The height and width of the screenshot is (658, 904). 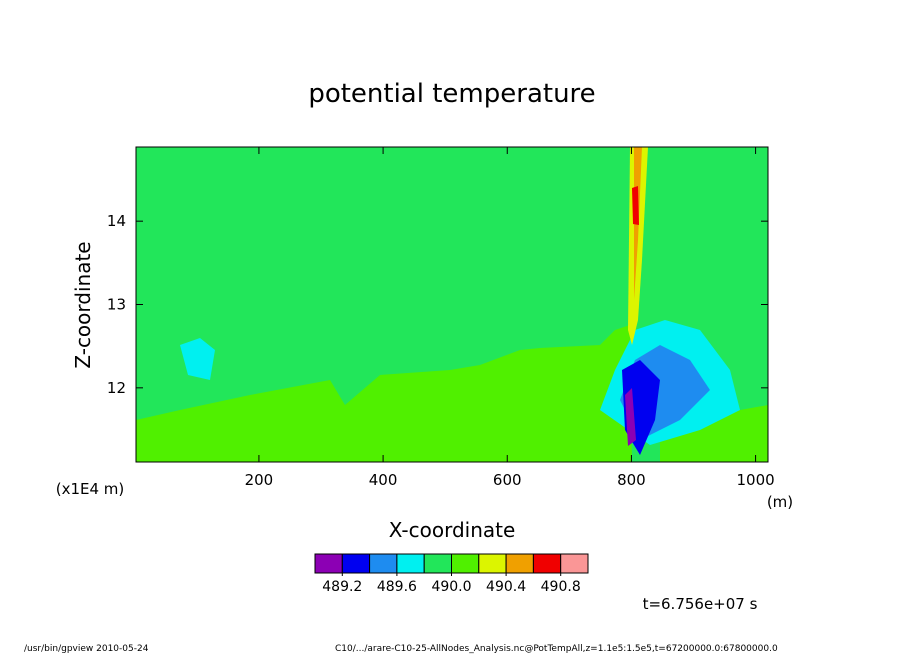 What do you see at coordinates (631, 480) in the screenshot?
I see `x-tick-label: 800` at bounding box center [631, 480].